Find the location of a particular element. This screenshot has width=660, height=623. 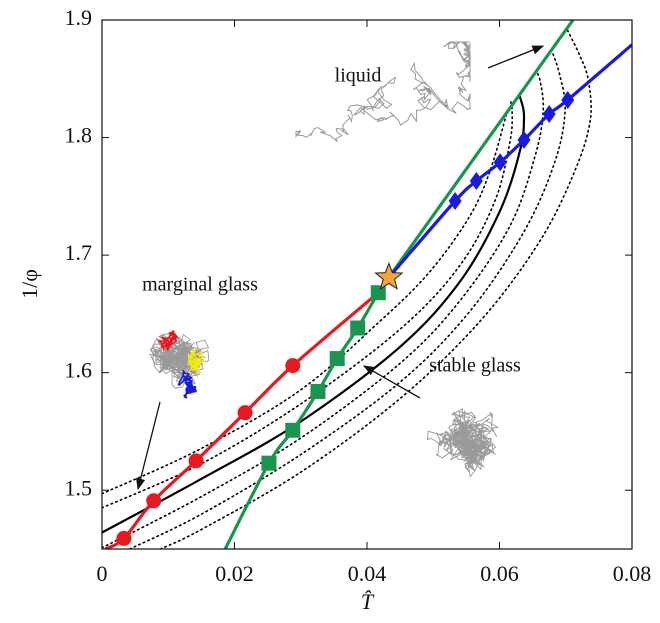

x-tick-label: 0.06 is located at coordinates (499, 573).